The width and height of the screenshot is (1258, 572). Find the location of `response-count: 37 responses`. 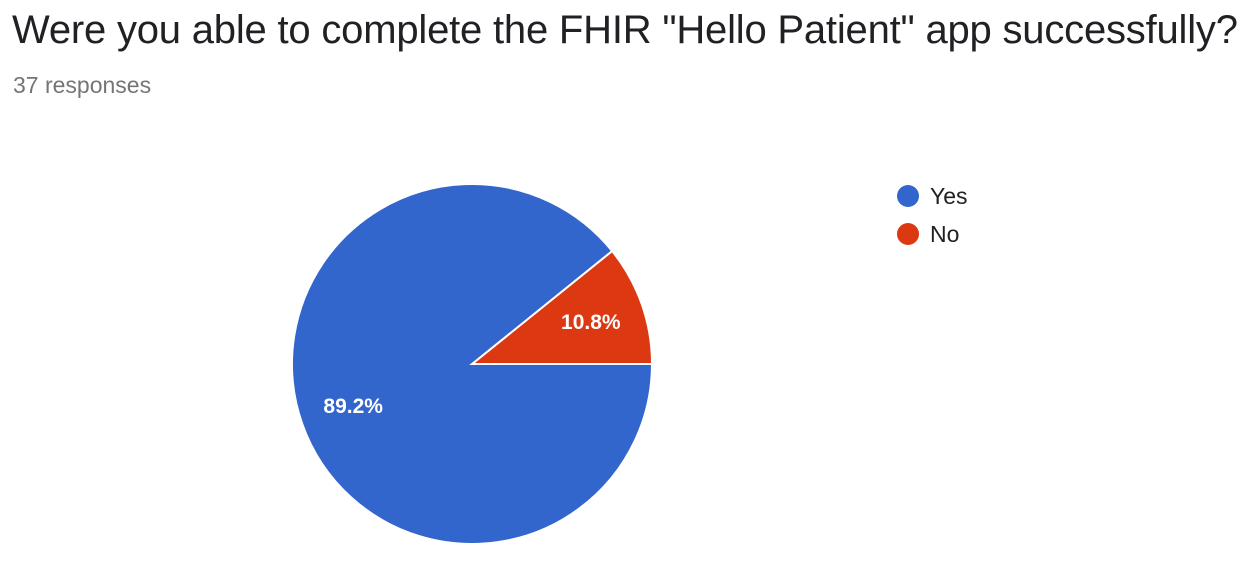

response-count: 37 responses is located at coordinates (82, 85).